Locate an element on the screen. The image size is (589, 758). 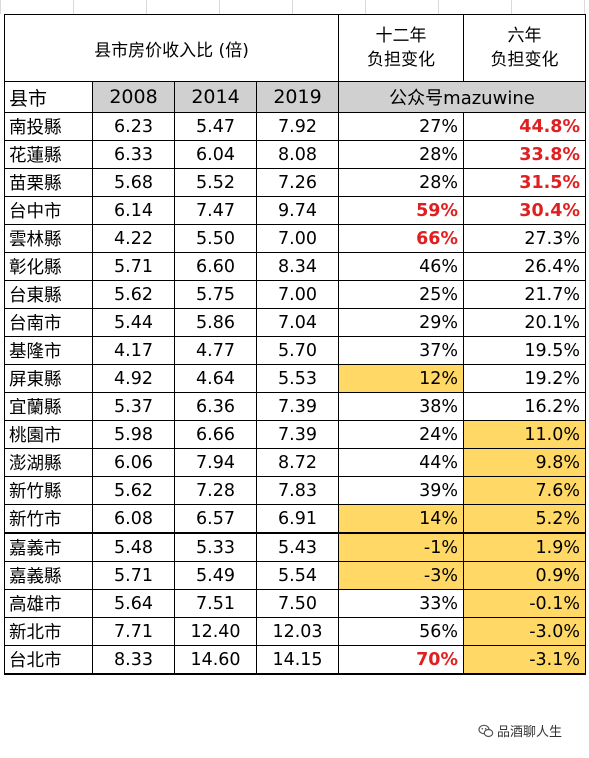
value-2019-cell: 5.43 is located at coordinates (297, 547).